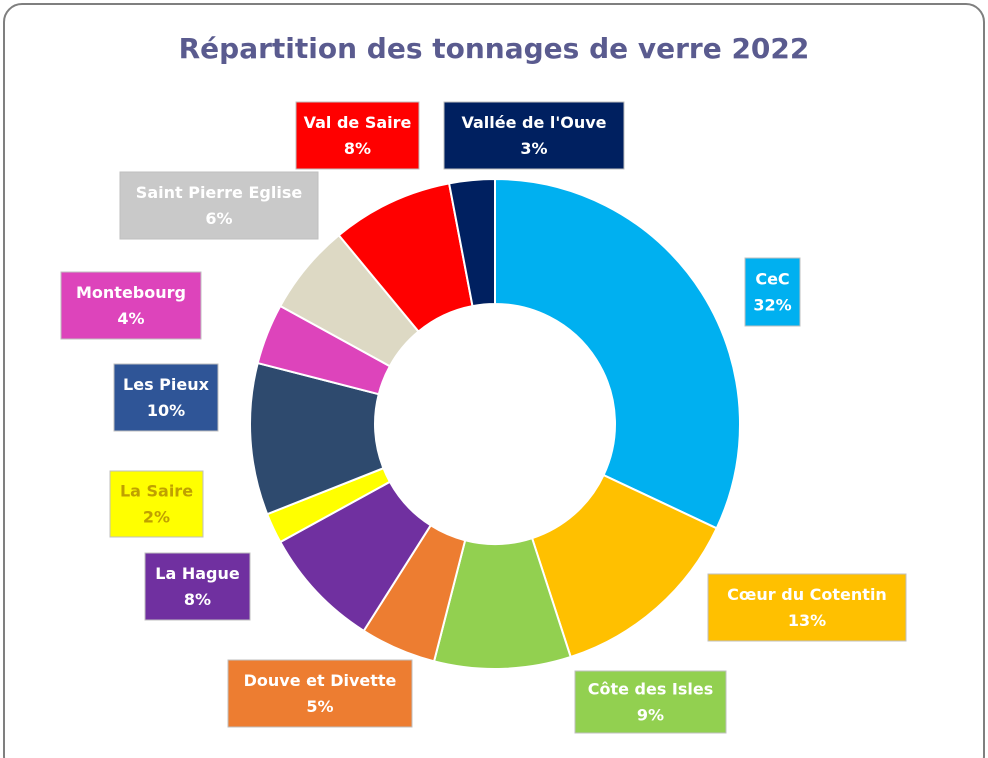  What do you see at coordinates (772, 279) in the screenshot?
I see `slice-label: CeC` at bounding box center [772, 279].